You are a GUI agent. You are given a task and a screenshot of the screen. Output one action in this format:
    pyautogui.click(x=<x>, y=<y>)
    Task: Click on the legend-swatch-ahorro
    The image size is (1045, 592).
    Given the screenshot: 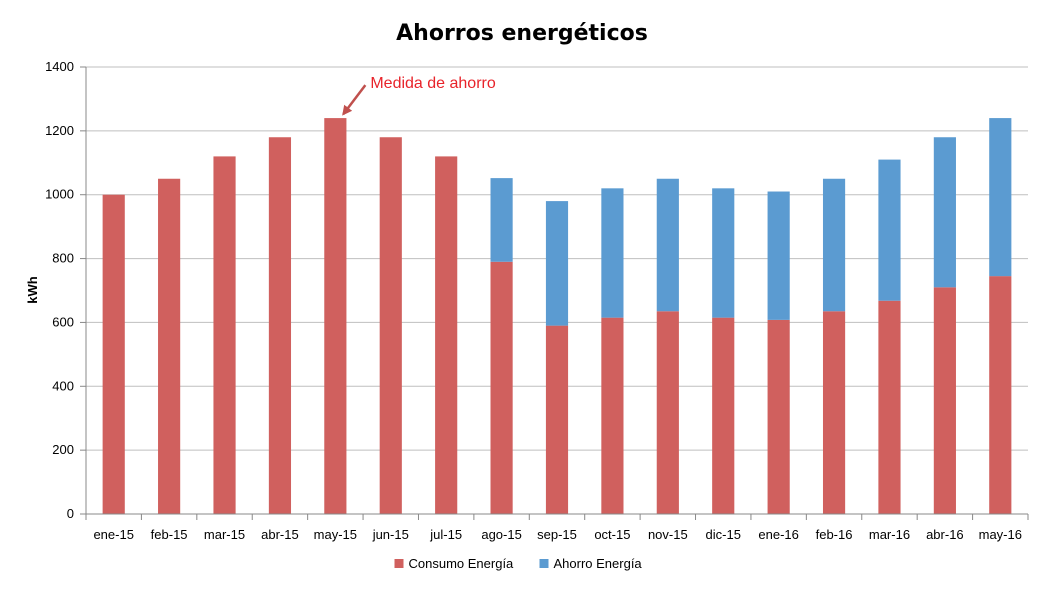 What is the action you would take?
    pyautogui.click(x=544, y=563)
    